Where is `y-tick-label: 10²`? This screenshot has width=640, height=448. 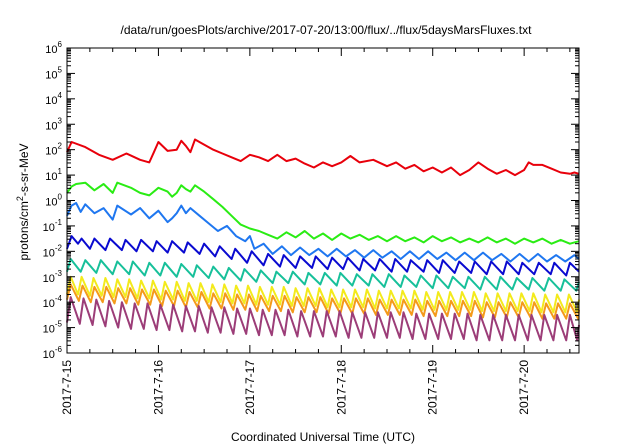
y-tick-label: 10² is located at coordinates (53, 150).